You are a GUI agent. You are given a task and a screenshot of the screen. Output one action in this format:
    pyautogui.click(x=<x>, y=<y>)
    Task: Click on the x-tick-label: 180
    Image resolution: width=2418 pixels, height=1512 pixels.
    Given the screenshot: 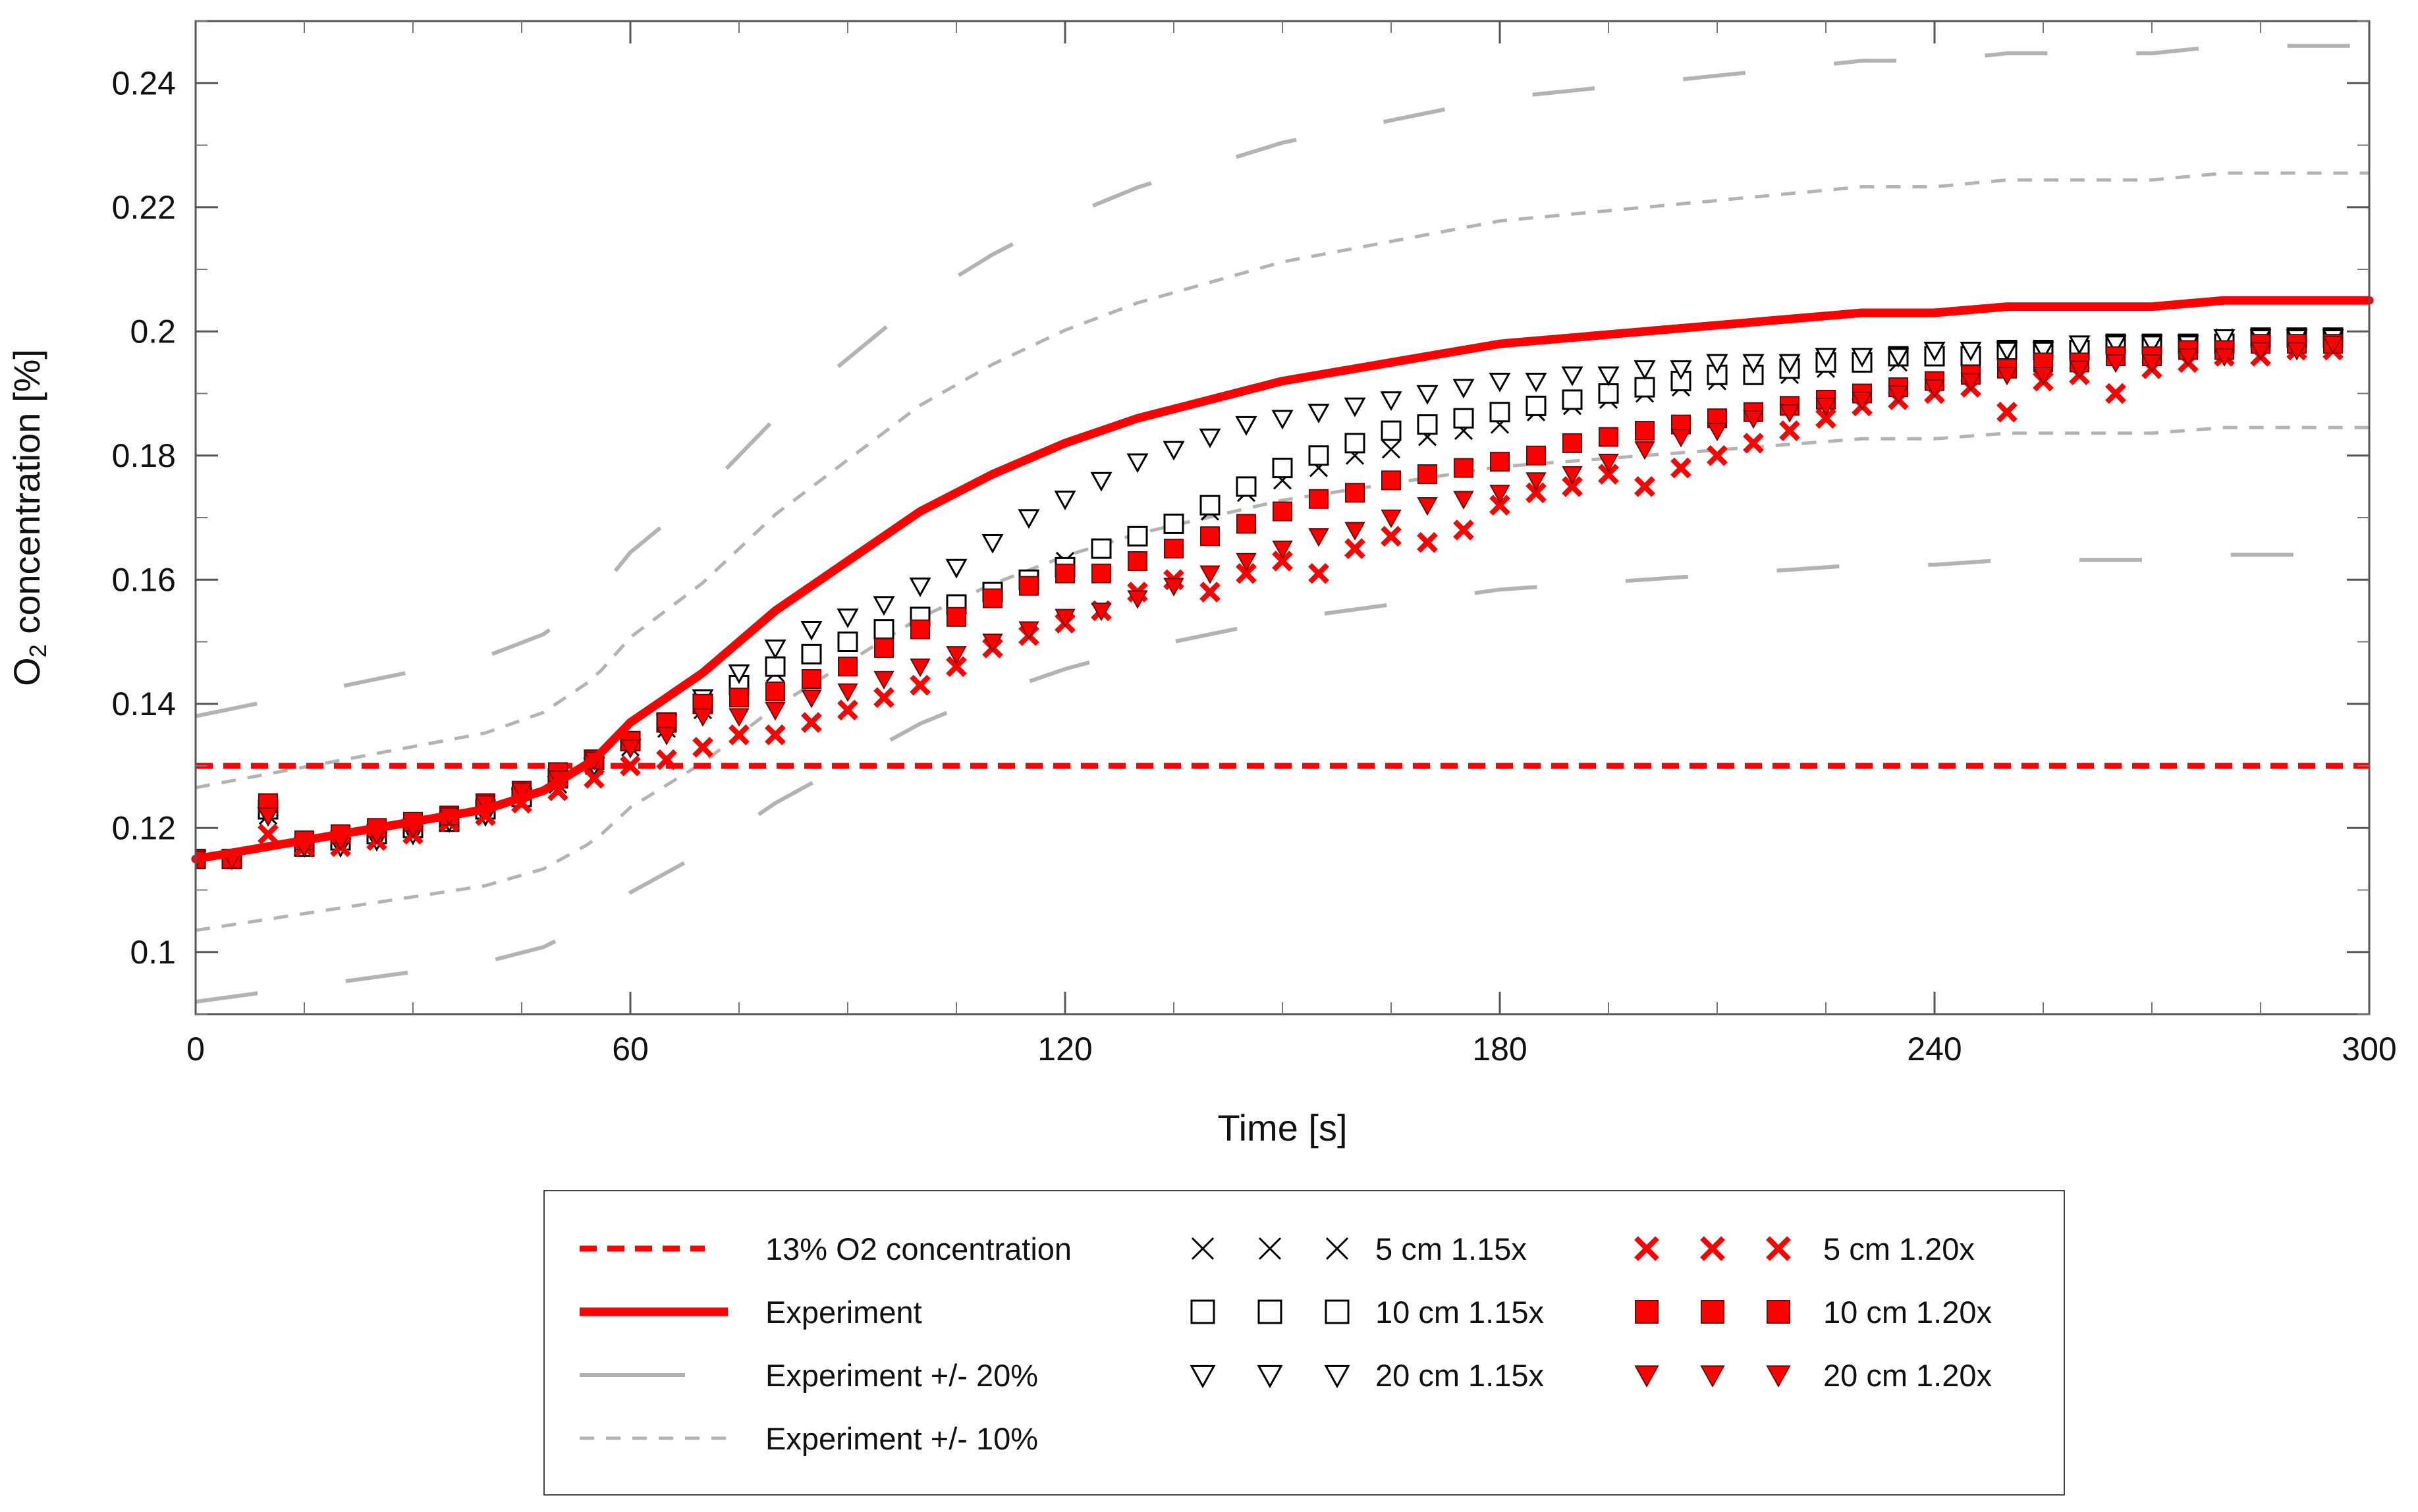 What is the action you would take?
    pyautogui.click(x=1499, y=1049)
    